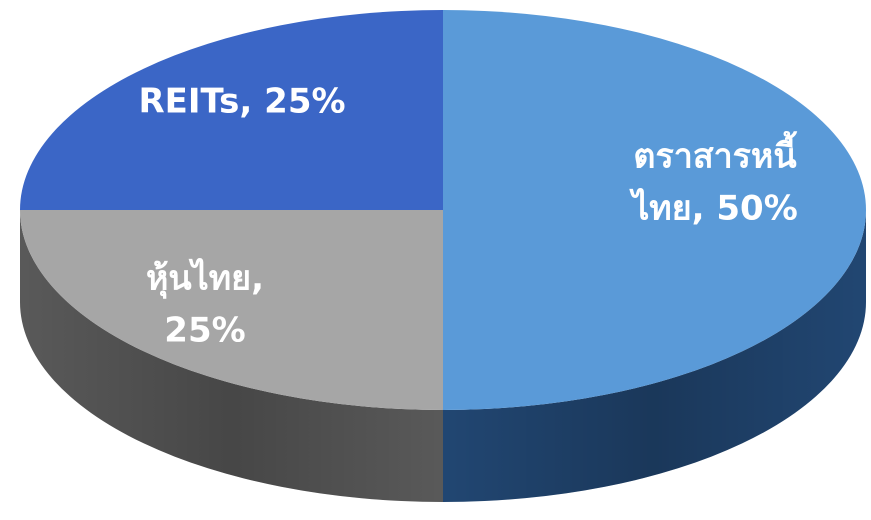 Image resolution: width=871 pixels, height=520 pixels. Describe the element at coordinates (713, 208) in the screenshot. I see `data-label: ไทย, 50%` at that location.